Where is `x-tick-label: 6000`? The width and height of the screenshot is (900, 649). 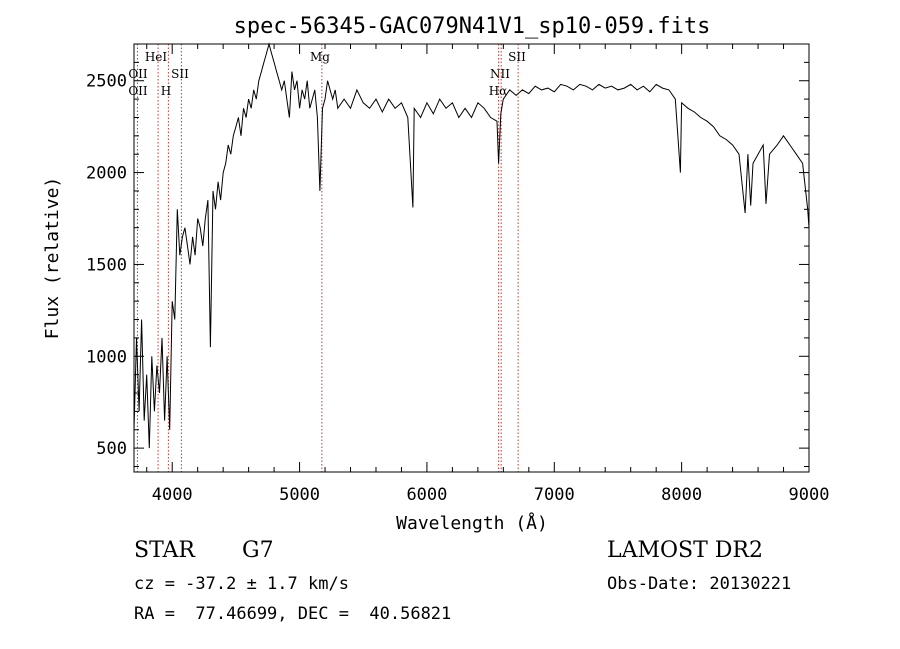
x-tick-label: 6000 is located at coordinates (426, 495).